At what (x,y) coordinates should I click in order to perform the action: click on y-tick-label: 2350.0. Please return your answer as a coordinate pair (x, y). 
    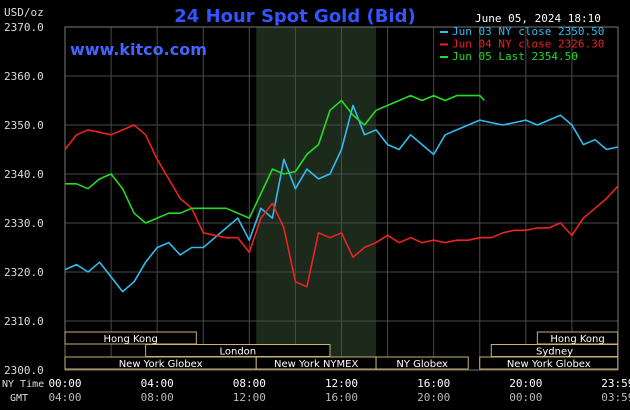
    Looking at the image, I should click on (24, 125).